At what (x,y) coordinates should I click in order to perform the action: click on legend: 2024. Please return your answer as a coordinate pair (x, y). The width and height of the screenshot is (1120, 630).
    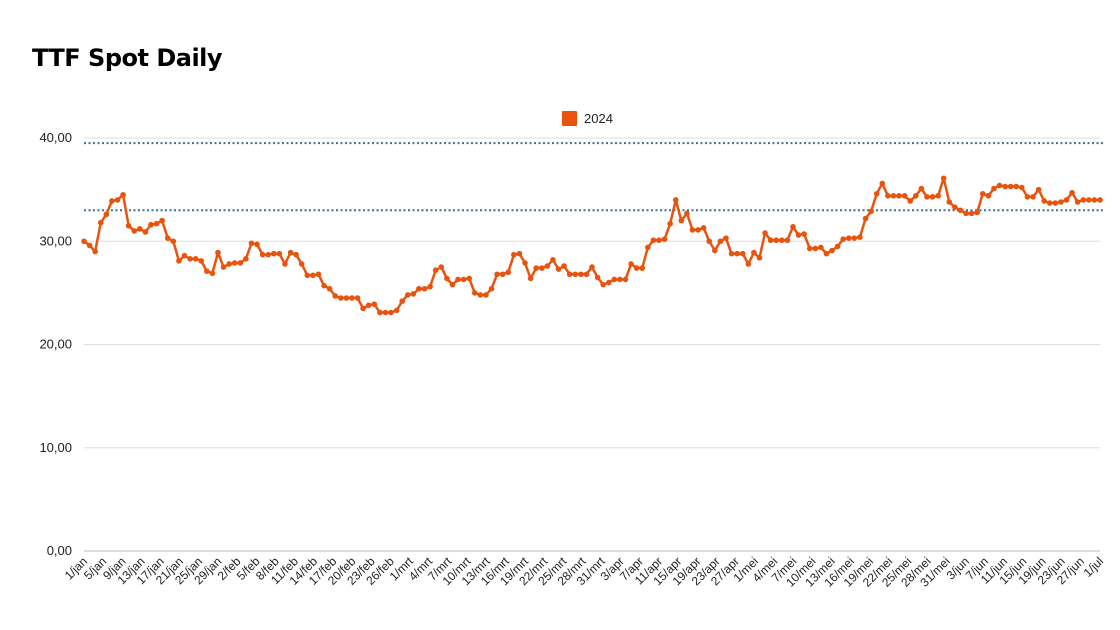
    Looking at the image, I should click on (587, 118).